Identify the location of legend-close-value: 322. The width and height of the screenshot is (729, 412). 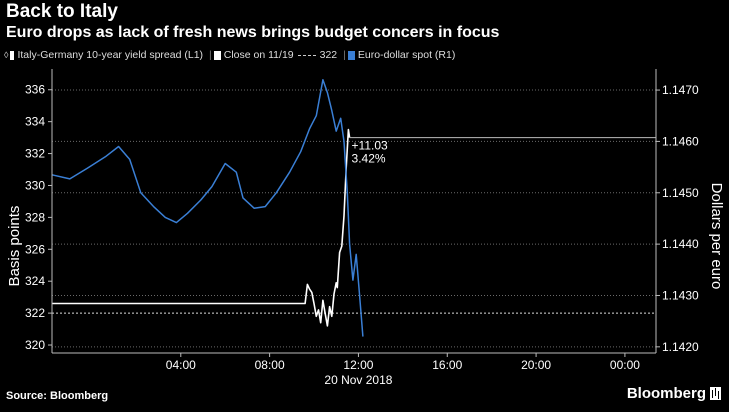
(328, 55).